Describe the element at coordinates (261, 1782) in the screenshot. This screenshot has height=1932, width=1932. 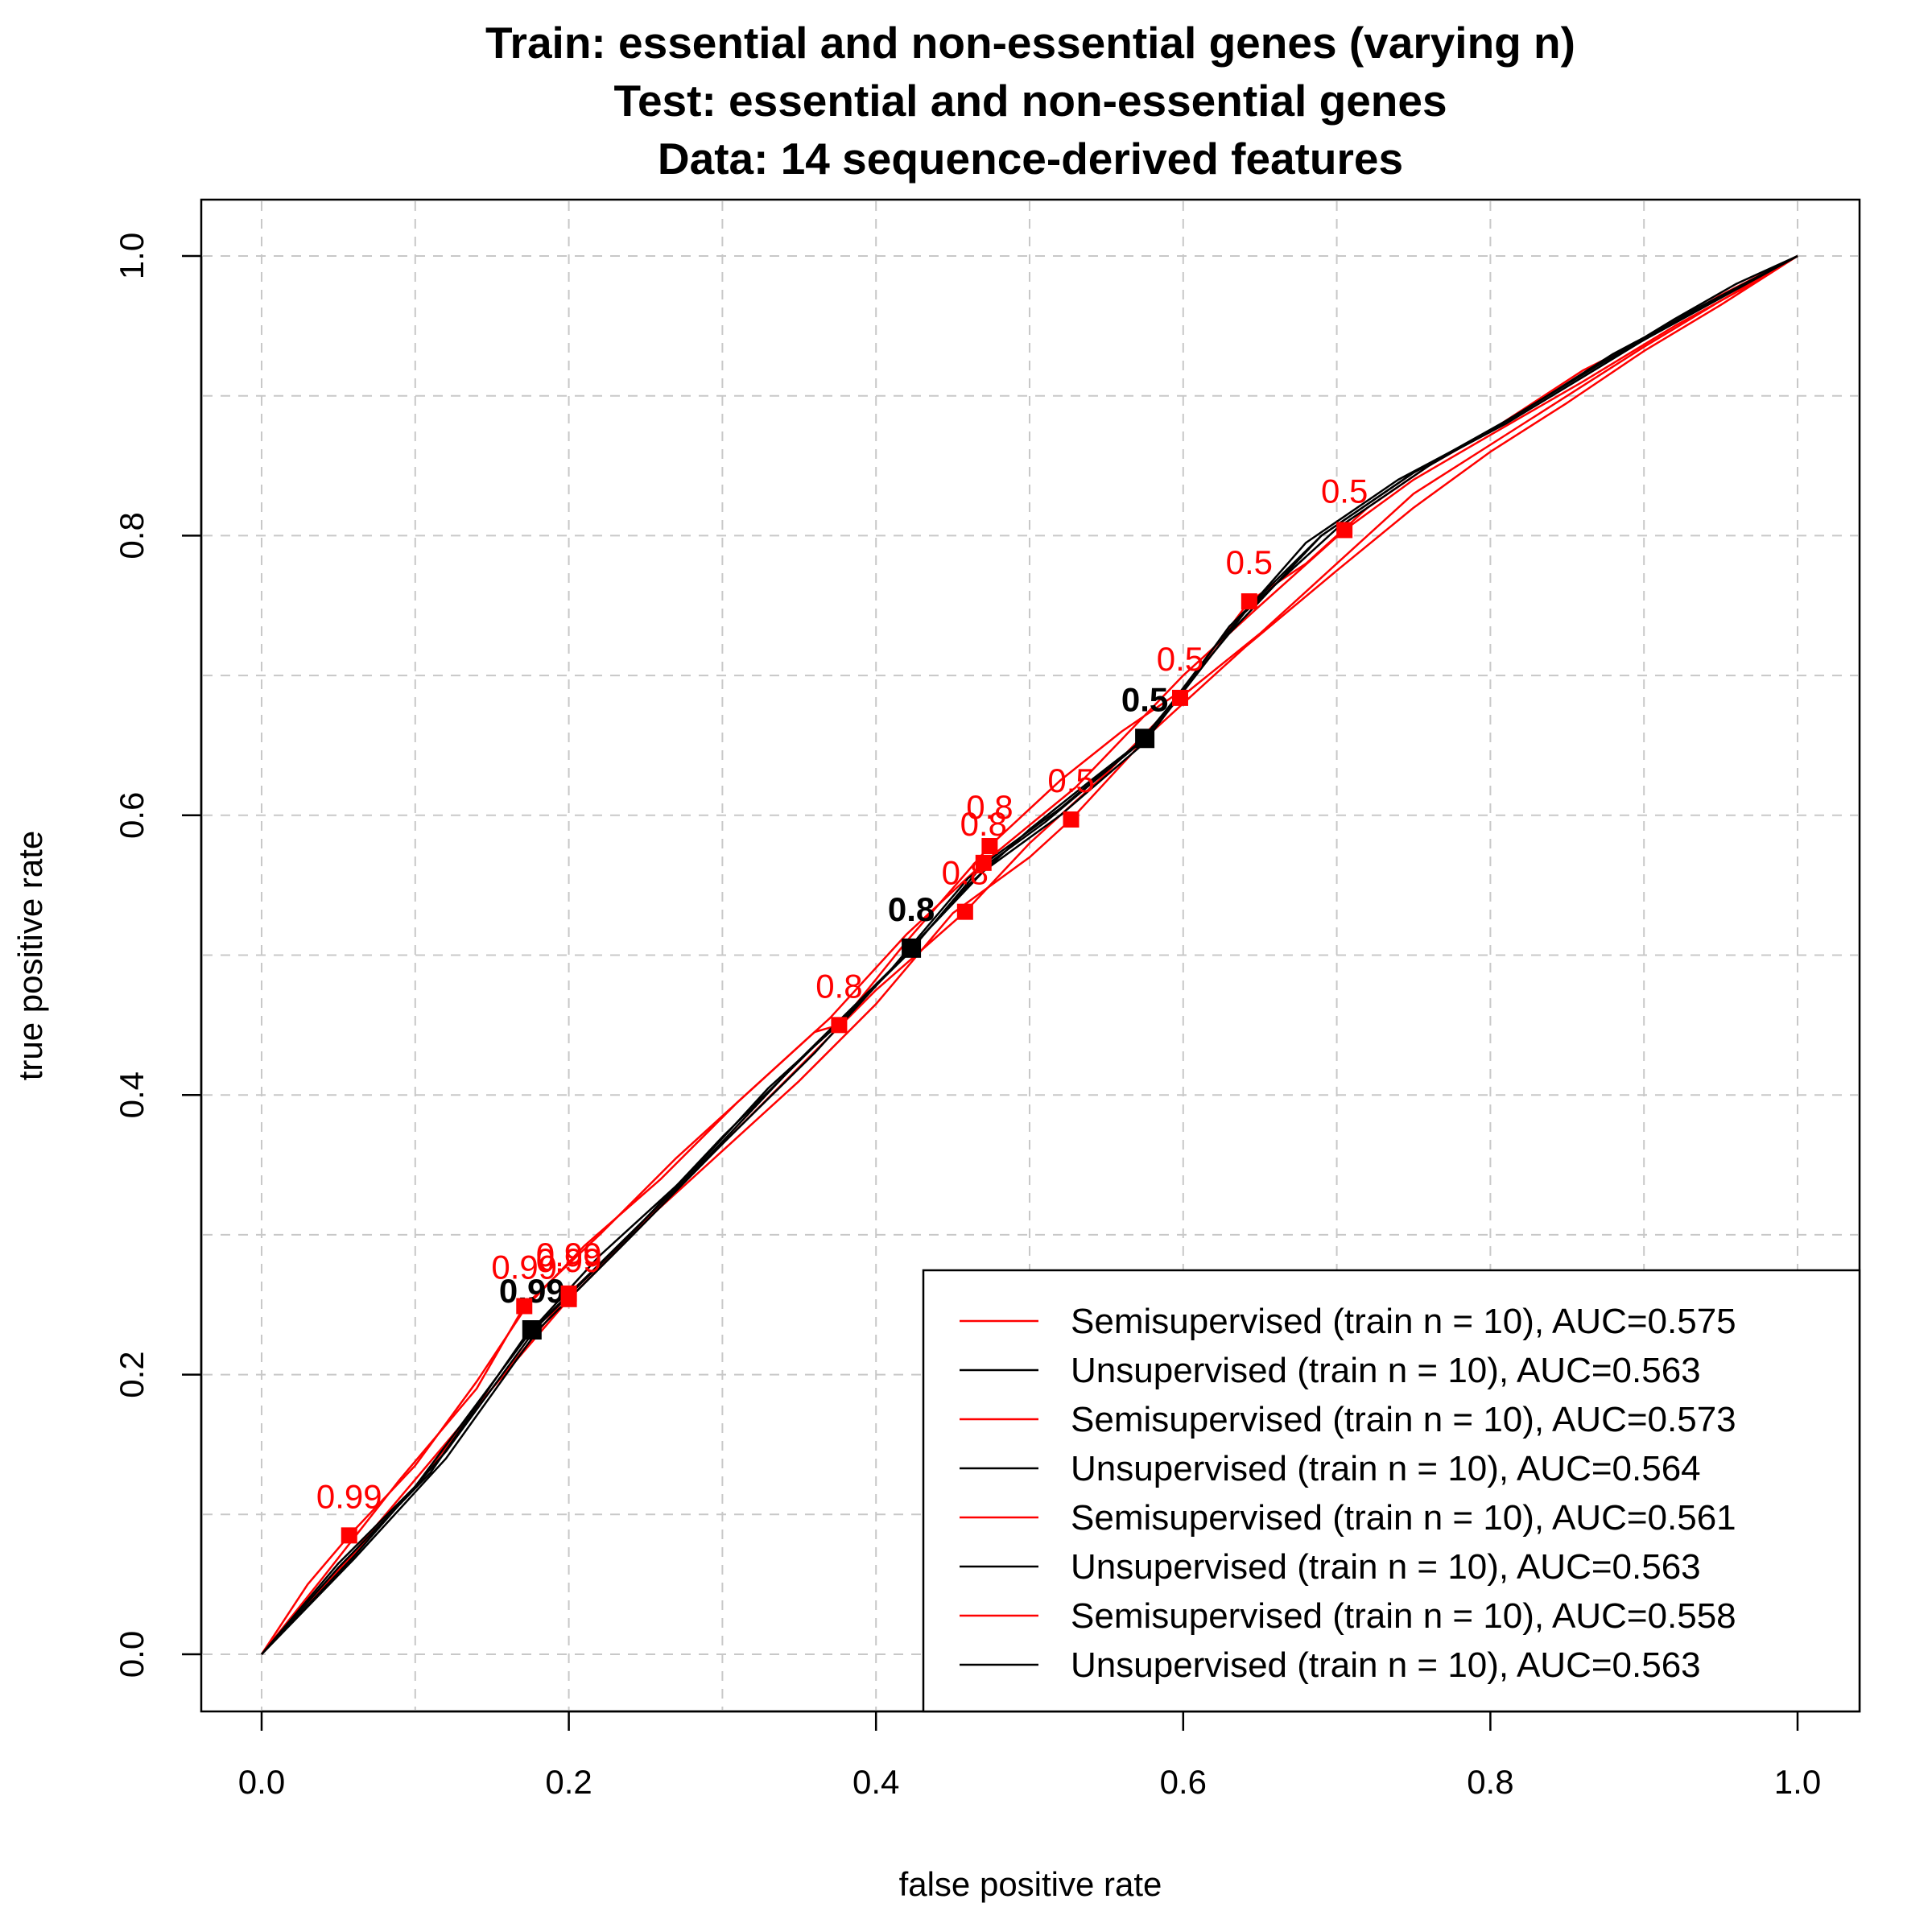
I see `x-tick-label: 0.0` at that location.